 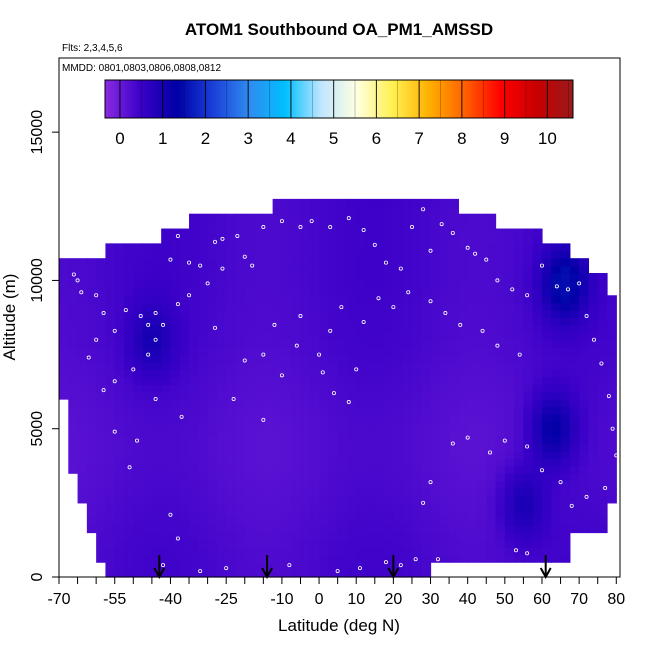 What do you see at coordinates (170, 599) in the screenshot?
I see `x-tick-label: -40` at bounding box center [170, 599].